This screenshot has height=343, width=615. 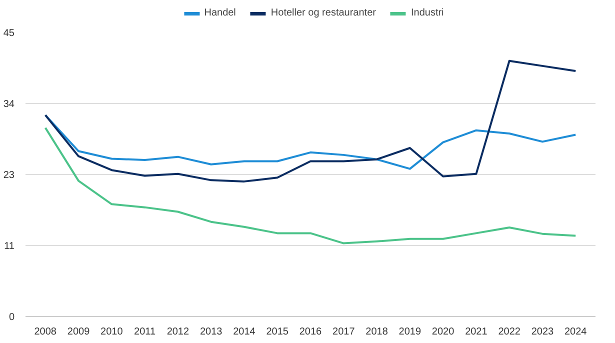 I want to click on y-tick-label: 0, so click(x=11, y=317).